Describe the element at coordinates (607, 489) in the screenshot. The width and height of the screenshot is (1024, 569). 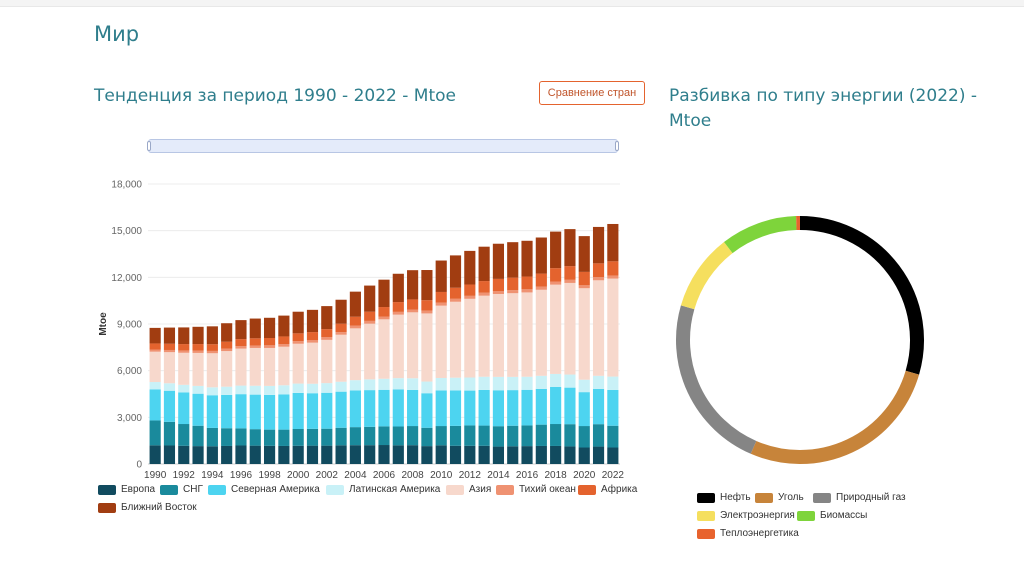
I see `legend-item: Африка` at that location.